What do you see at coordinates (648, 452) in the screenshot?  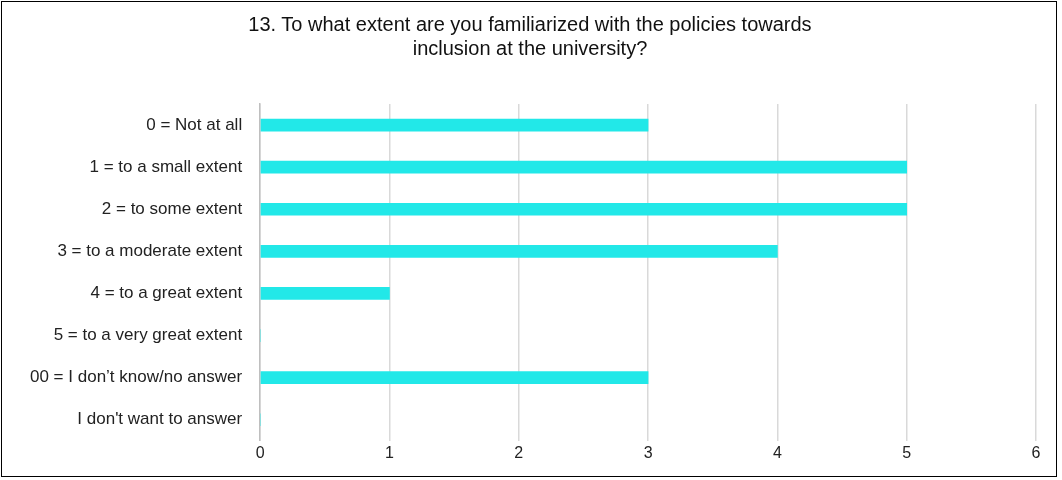 I see `x-tick-label: 3` at bounding box center [648, 452].